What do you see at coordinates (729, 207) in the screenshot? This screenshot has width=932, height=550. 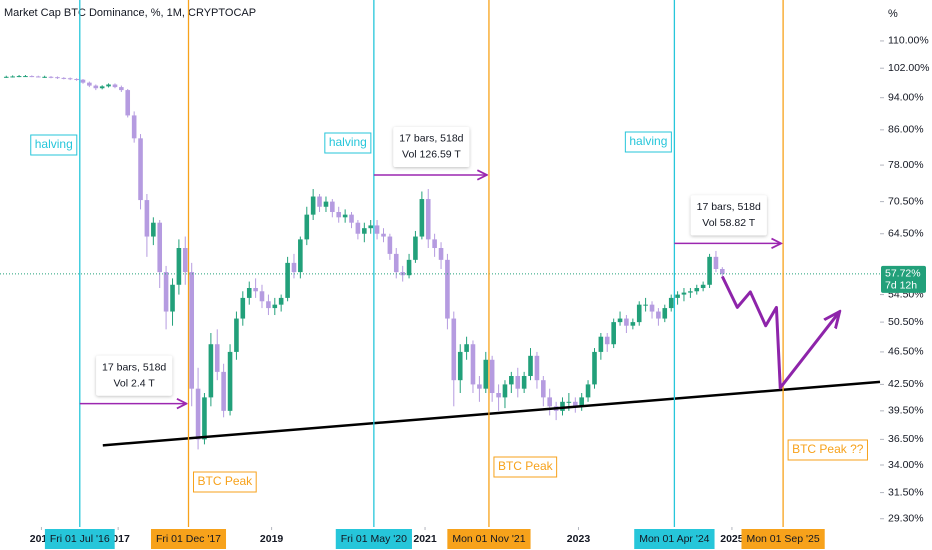 I see `measure-text: 17 bars, 518d` at bounding box center [729, 207].